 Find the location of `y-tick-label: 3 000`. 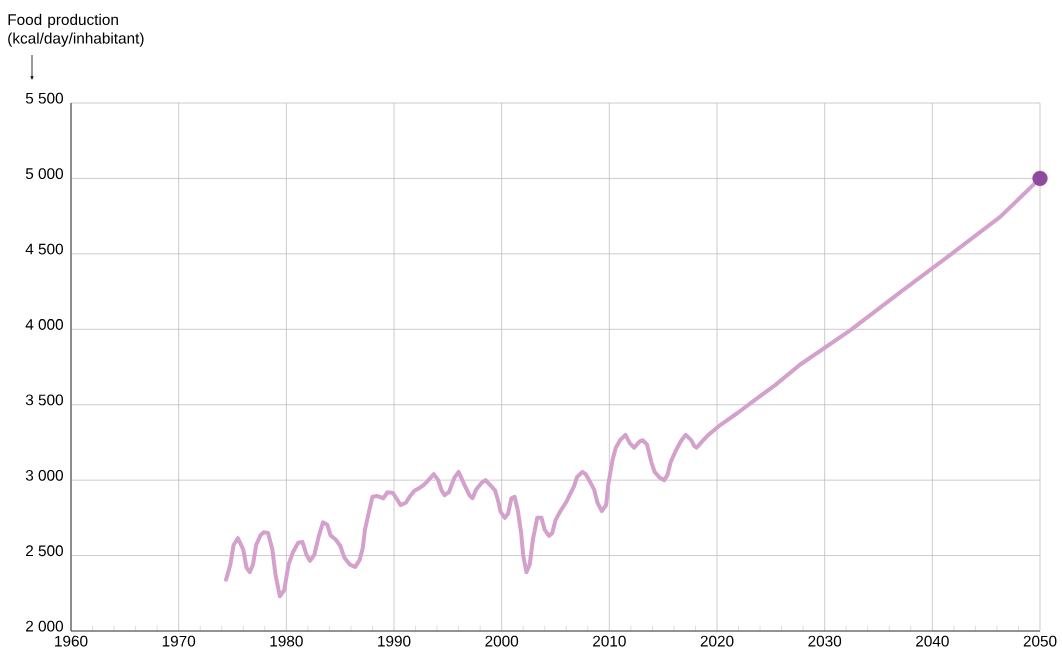

y-tick-label: 3 000 is located at coordinates (44, 475).